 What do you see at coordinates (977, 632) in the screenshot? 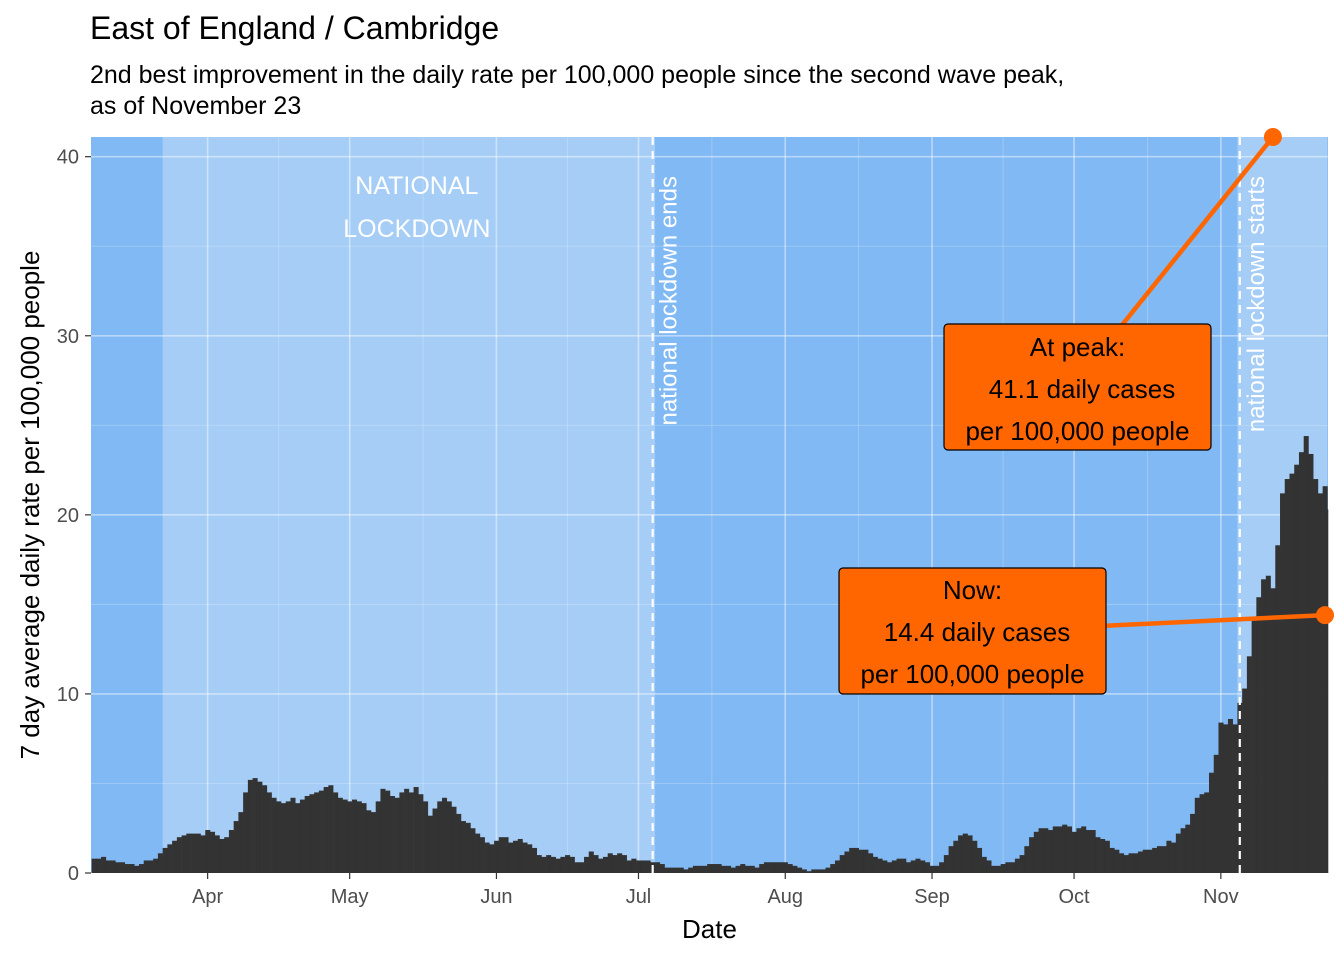
I see `now-callout-line2: 14.4 daily cases` at bounding box center [977, 632].